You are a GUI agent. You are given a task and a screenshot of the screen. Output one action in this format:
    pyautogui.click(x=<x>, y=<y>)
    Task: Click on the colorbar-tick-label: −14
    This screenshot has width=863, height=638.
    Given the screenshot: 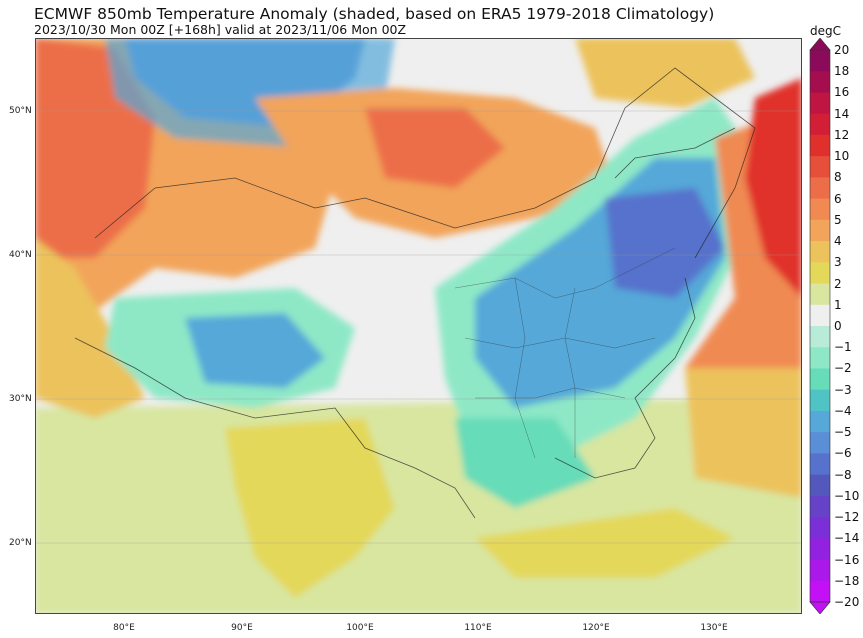 What is the action you would take?
    pyautogui.click(x=847, y=538)
    